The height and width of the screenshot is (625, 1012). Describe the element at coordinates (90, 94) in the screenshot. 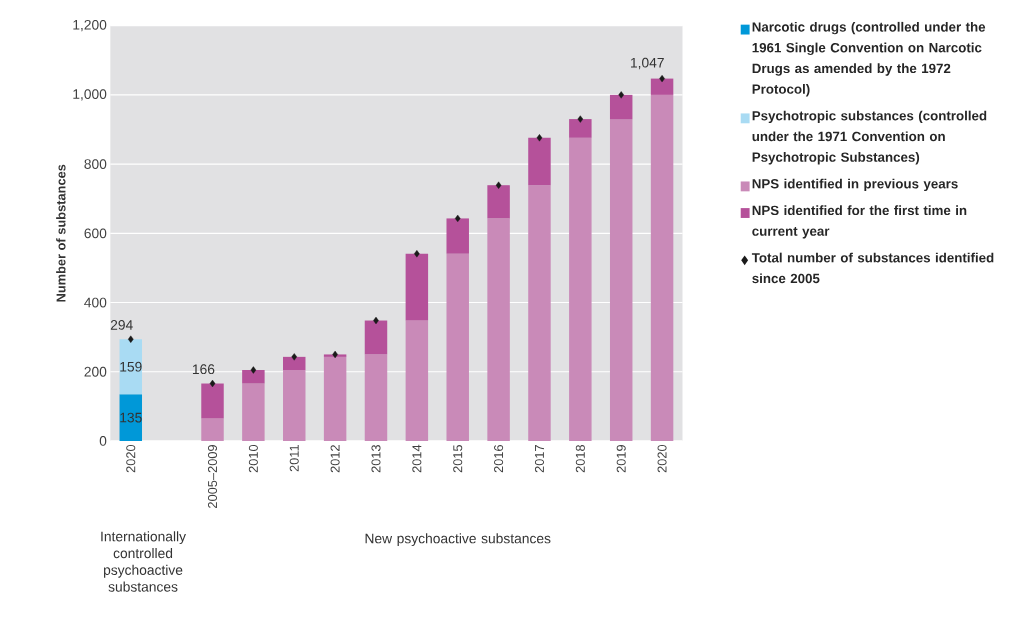

I see `y-tick-label: 1,000` at that location.